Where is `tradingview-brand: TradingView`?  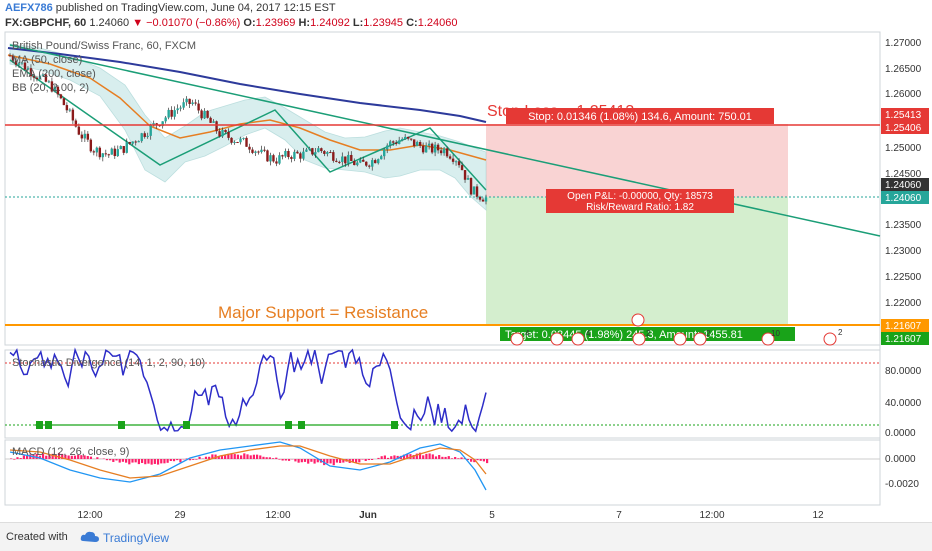
tradingview-brand: TradingView is located at coordinates (136, 538).